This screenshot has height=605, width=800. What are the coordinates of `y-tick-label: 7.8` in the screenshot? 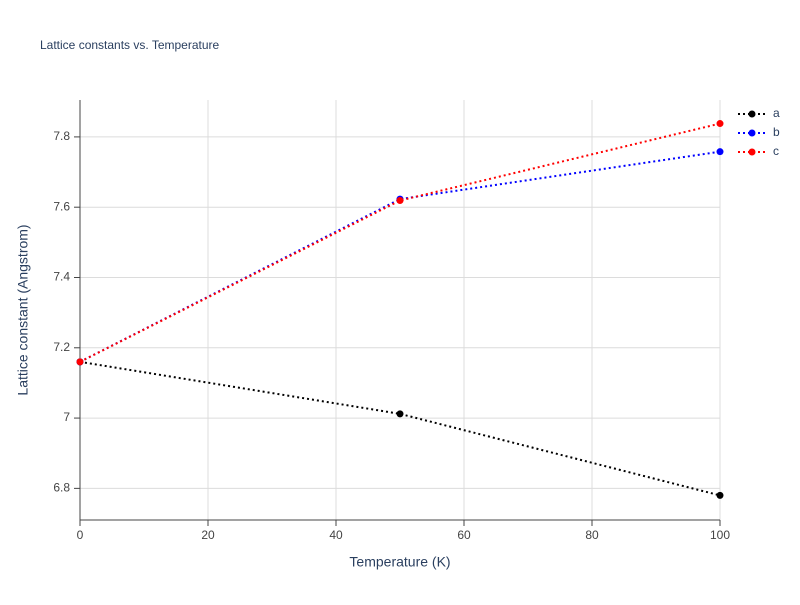 It's located at (61, 136).